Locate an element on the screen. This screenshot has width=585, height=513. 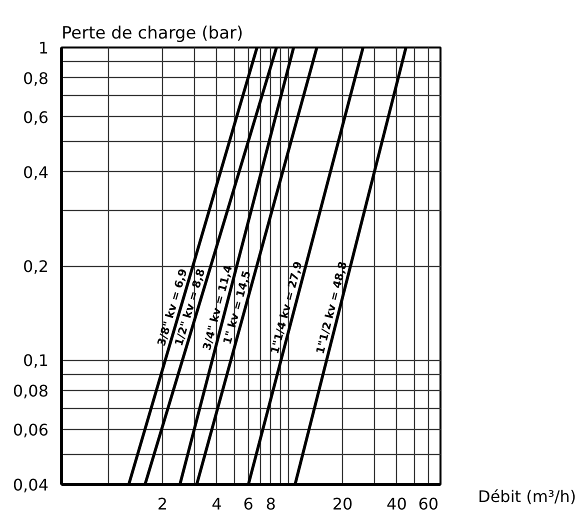
x-axis-title: Débit (m³/h) is located at coordinates (527, 496).